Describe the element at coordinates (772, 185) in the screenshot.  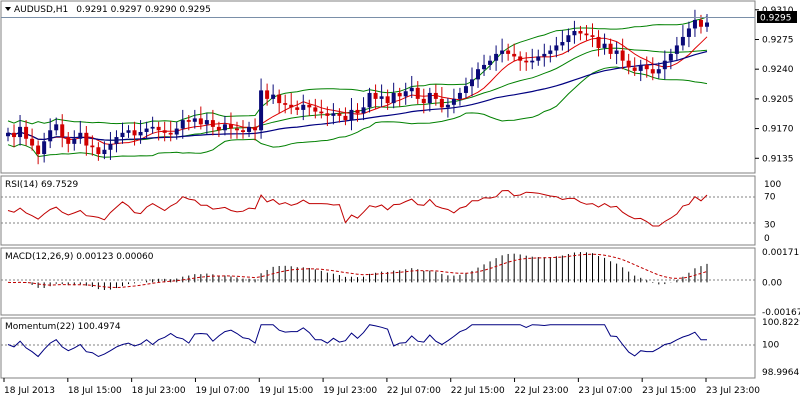
I see `rsi-tick-label: 100` at that location.